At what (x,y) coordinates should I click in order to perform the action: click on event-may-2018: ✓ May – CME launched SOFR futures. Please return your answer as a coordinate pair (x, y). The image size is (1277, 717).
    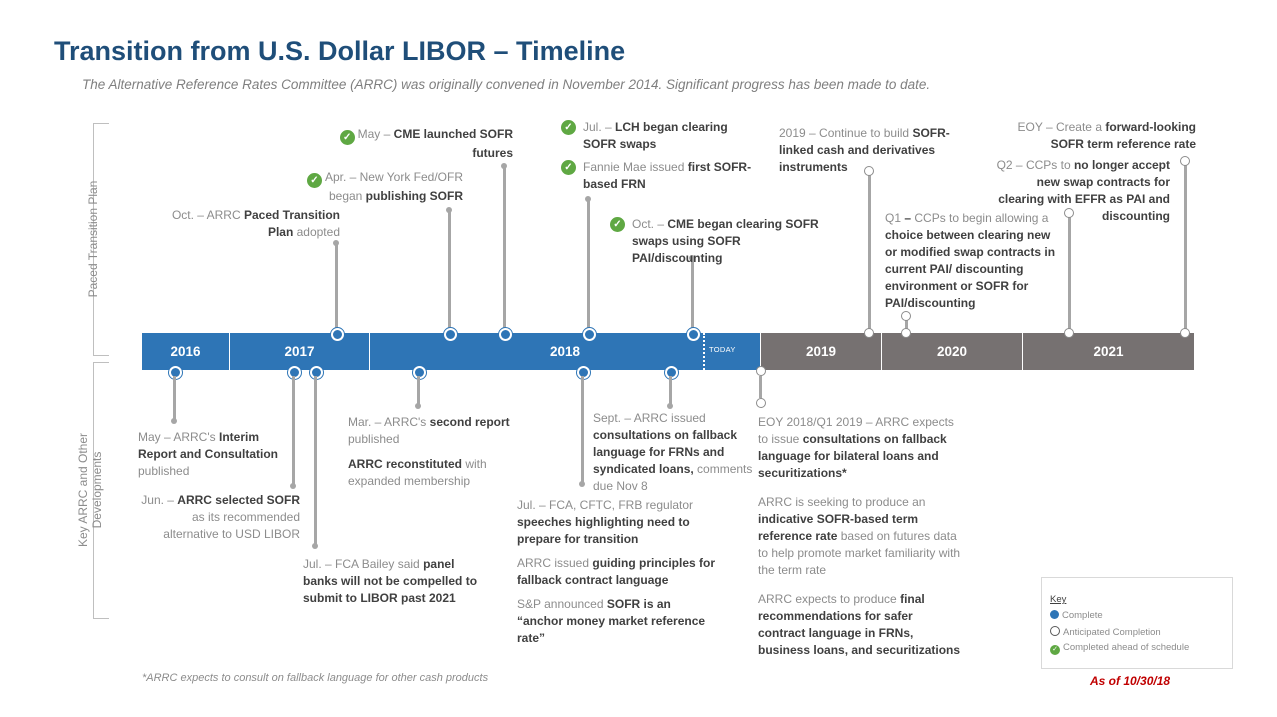
    Looking at the image, I should click on (421, 144).